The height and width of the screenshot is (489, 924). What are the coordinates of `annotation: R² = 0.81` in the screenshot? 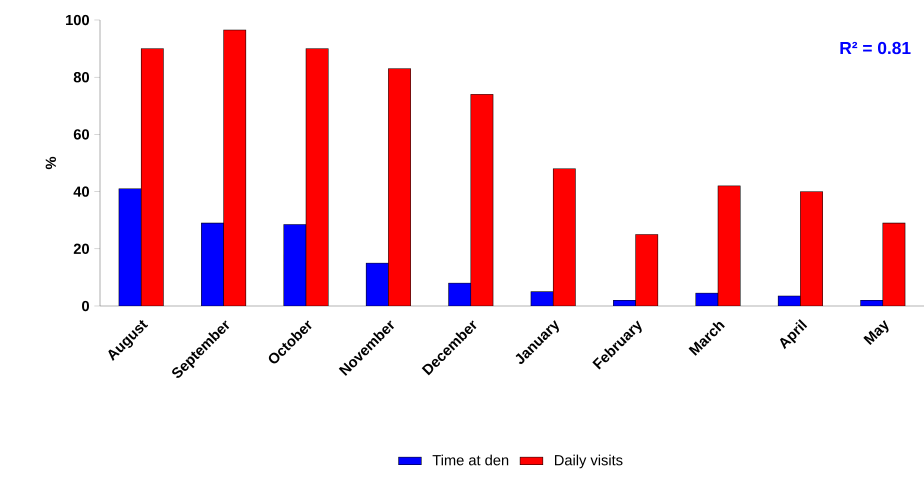 It's located at (875, 48).